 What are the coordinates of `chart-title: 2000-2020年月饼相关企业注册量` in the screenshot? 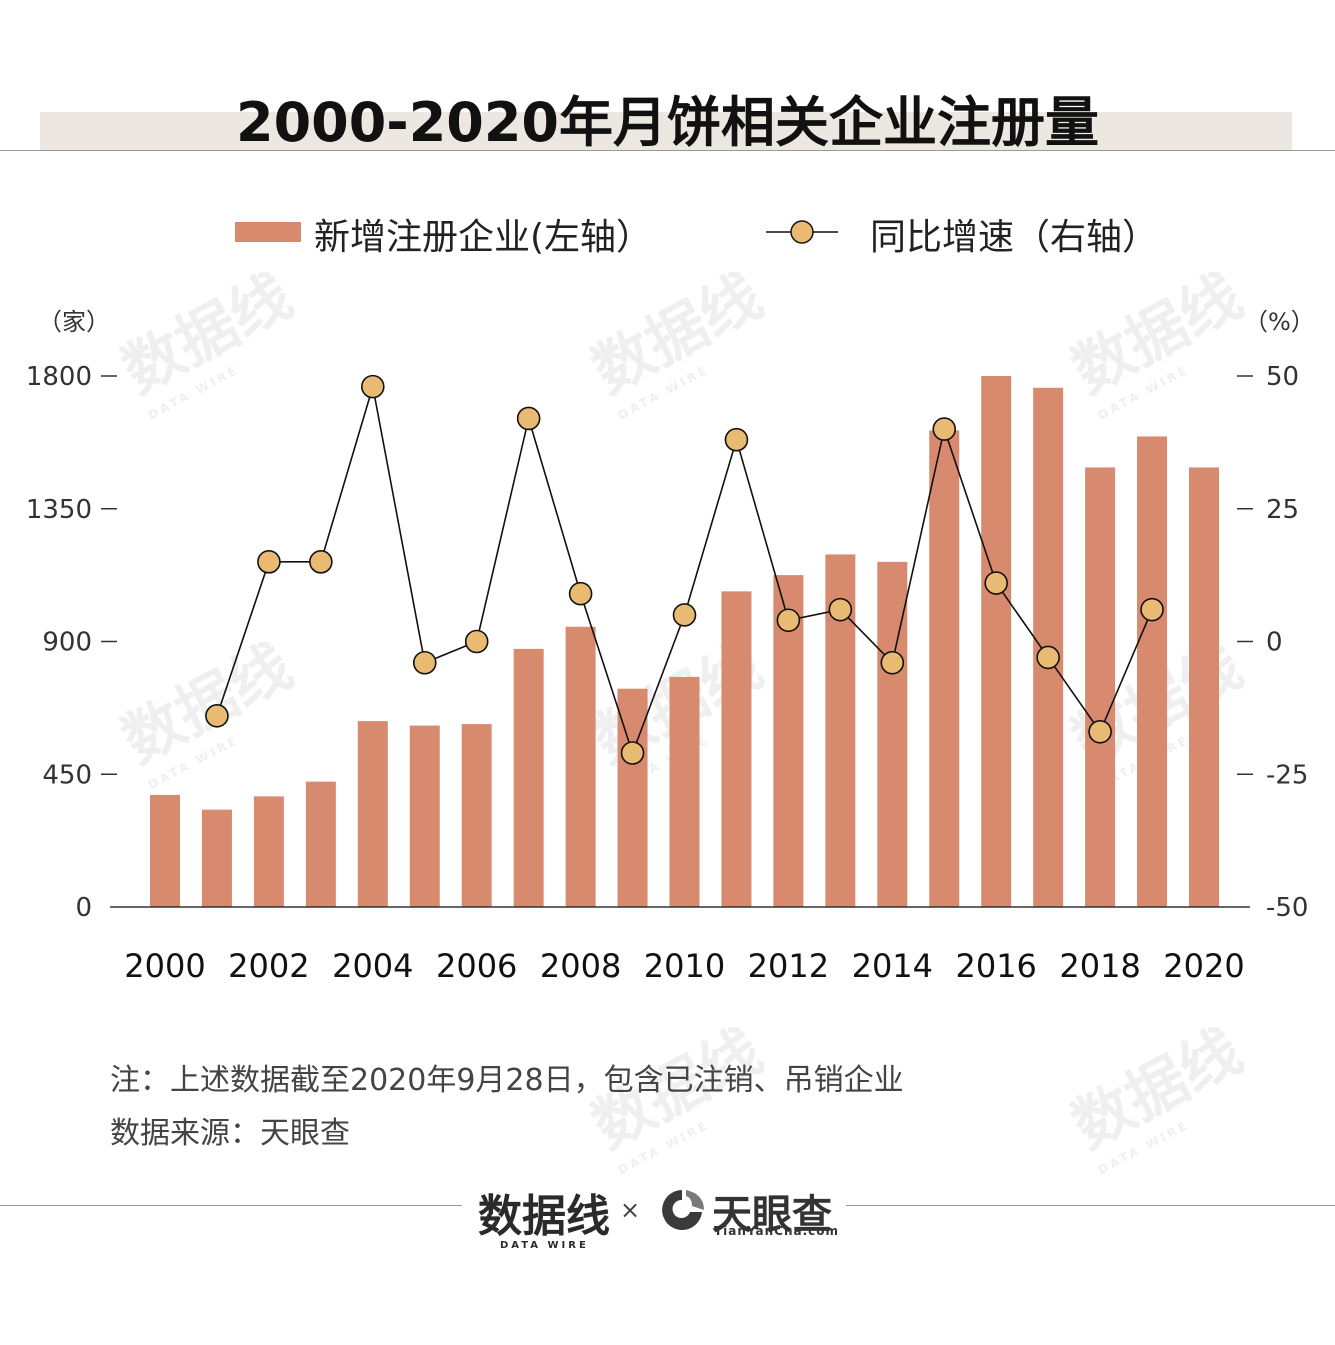 It's located at (667, 122).